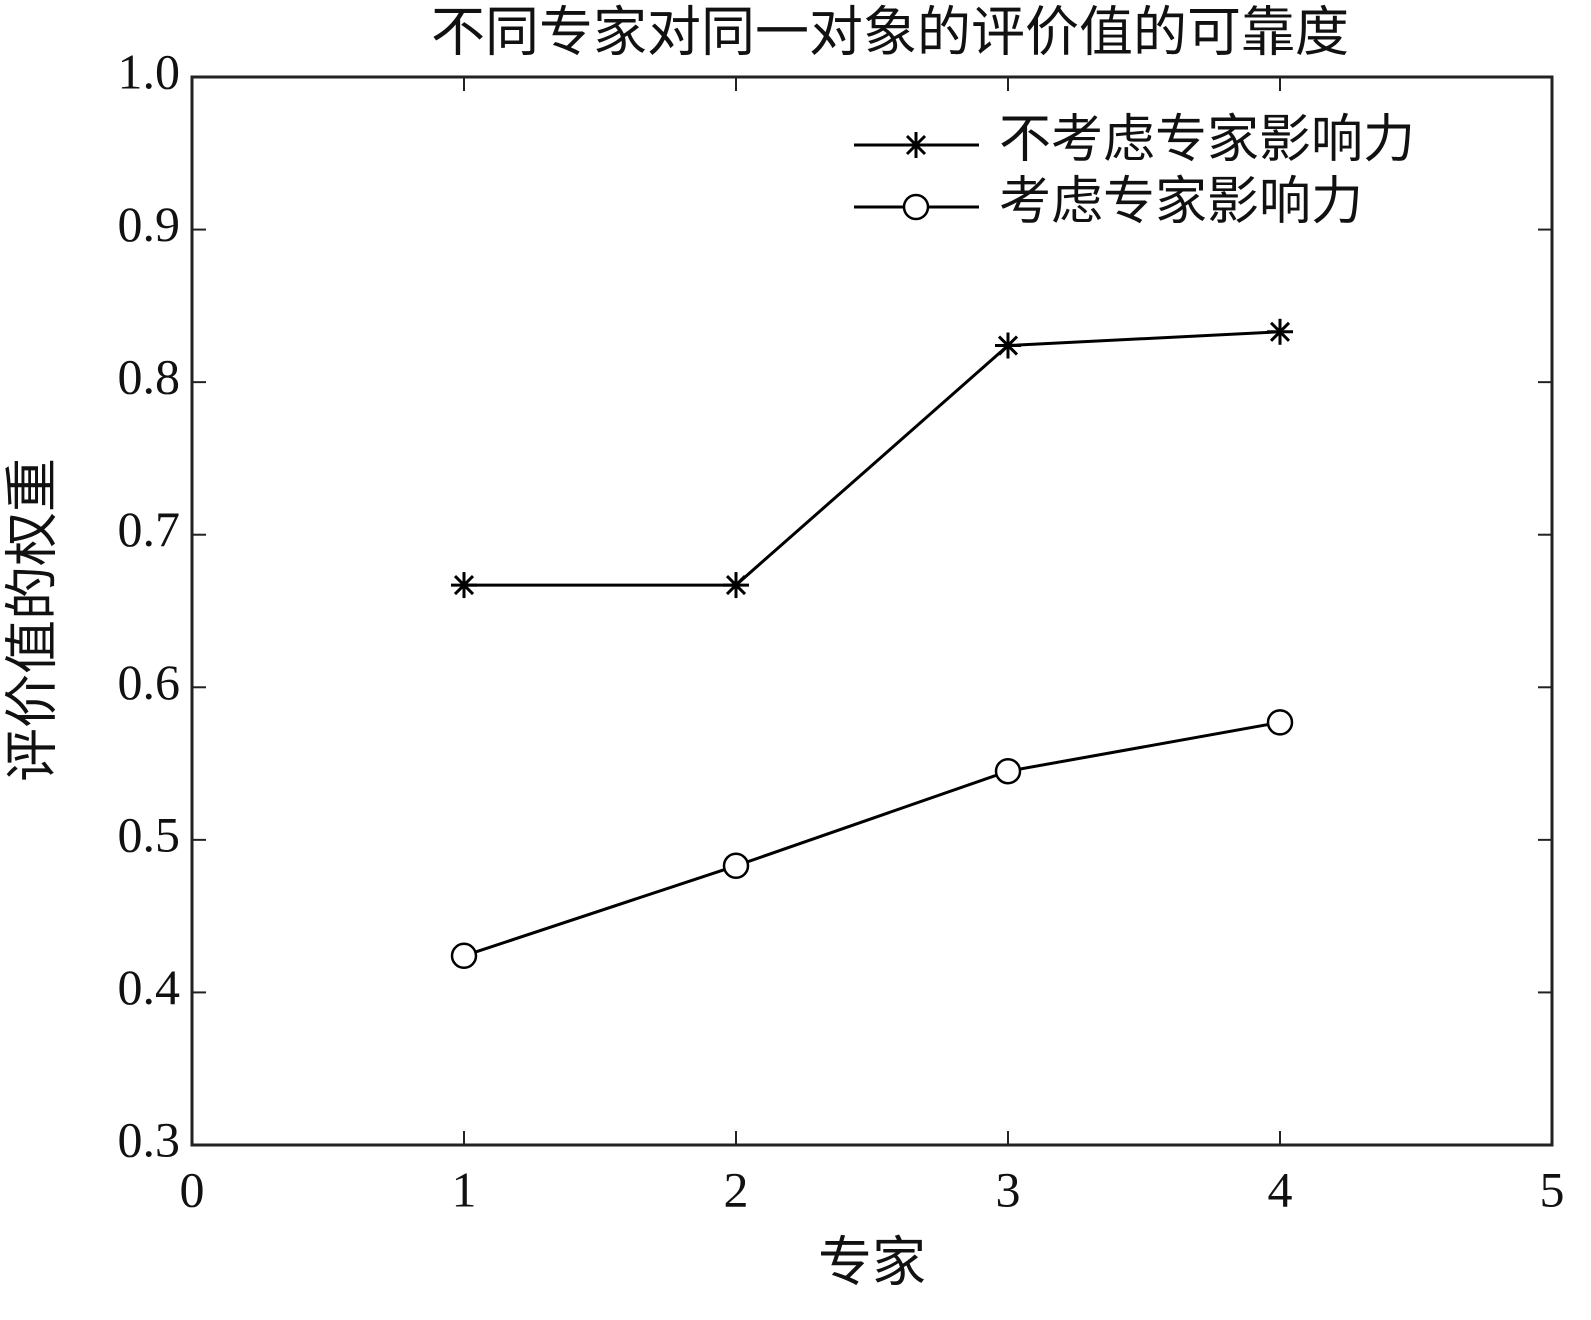  What do you see at coordinates (149, 682) in the screenshot?
I see `y-tick-label: 0.6` at bounding box center [149, 682].